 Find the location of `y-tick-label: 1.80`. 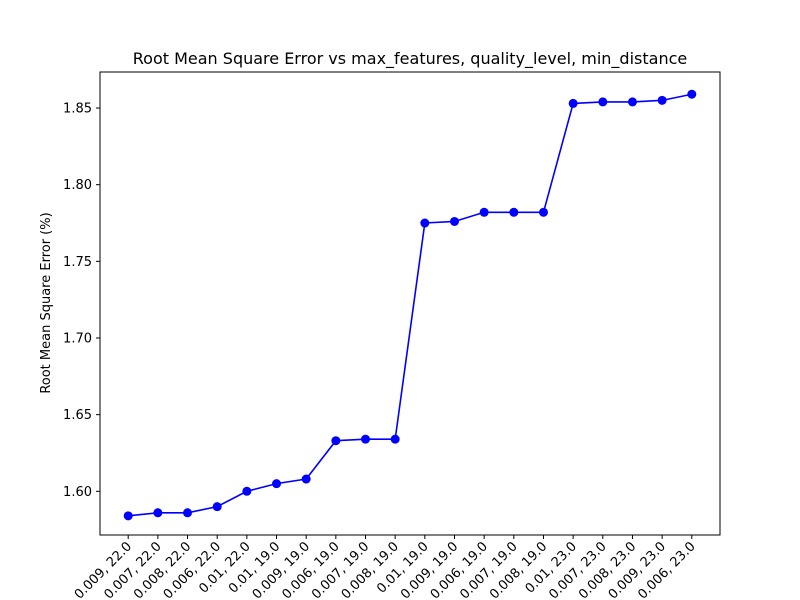

y-tick-label: 1.80 is located at coordinates (77, 185).